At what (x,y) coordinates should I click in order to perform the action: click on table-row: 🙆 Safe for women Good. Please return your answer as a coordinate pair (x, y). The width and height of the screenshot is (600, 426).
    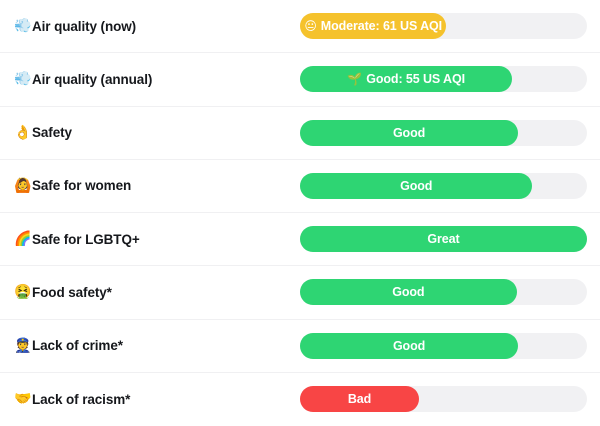
    Looking at the image, I should click on (300, 186).